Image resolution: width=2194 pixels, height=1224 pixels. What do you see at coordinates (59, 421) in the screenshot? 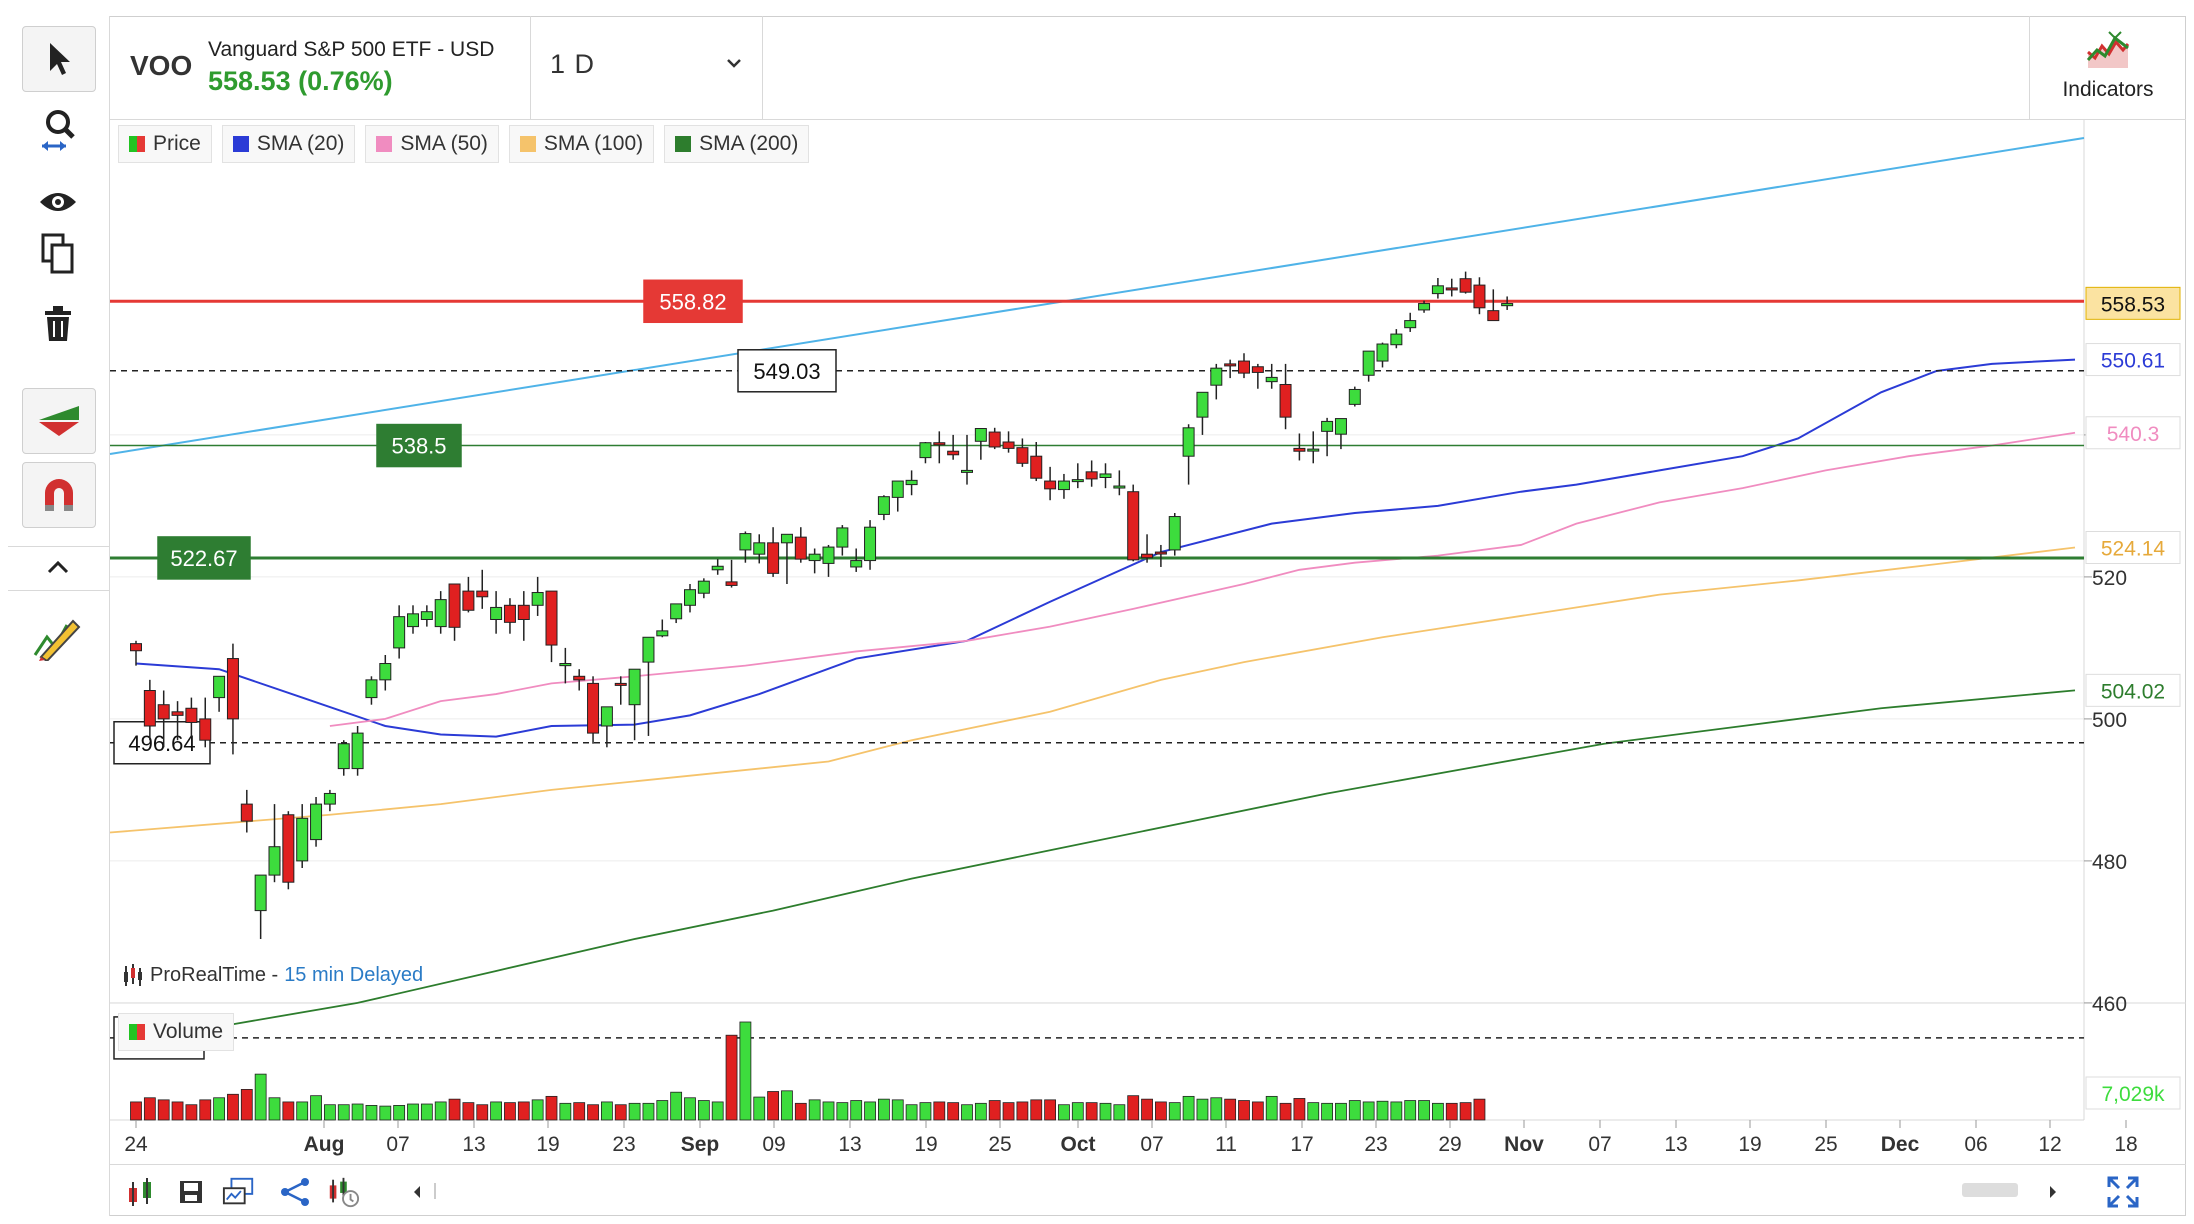
I see `trade-tool-button` at bounding box center [59, 421].